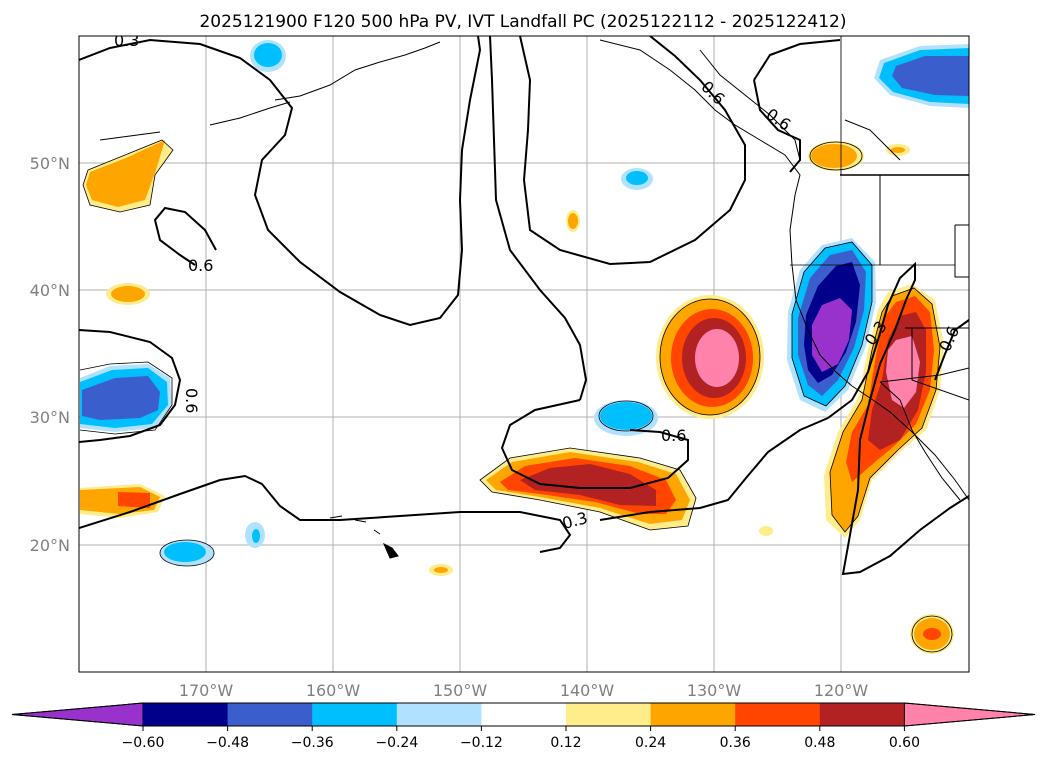 Image resolution: width=1047 pixels, height=765 pixels. I want to click on colorbar-tick-label: 0.36, so click(735, 743).